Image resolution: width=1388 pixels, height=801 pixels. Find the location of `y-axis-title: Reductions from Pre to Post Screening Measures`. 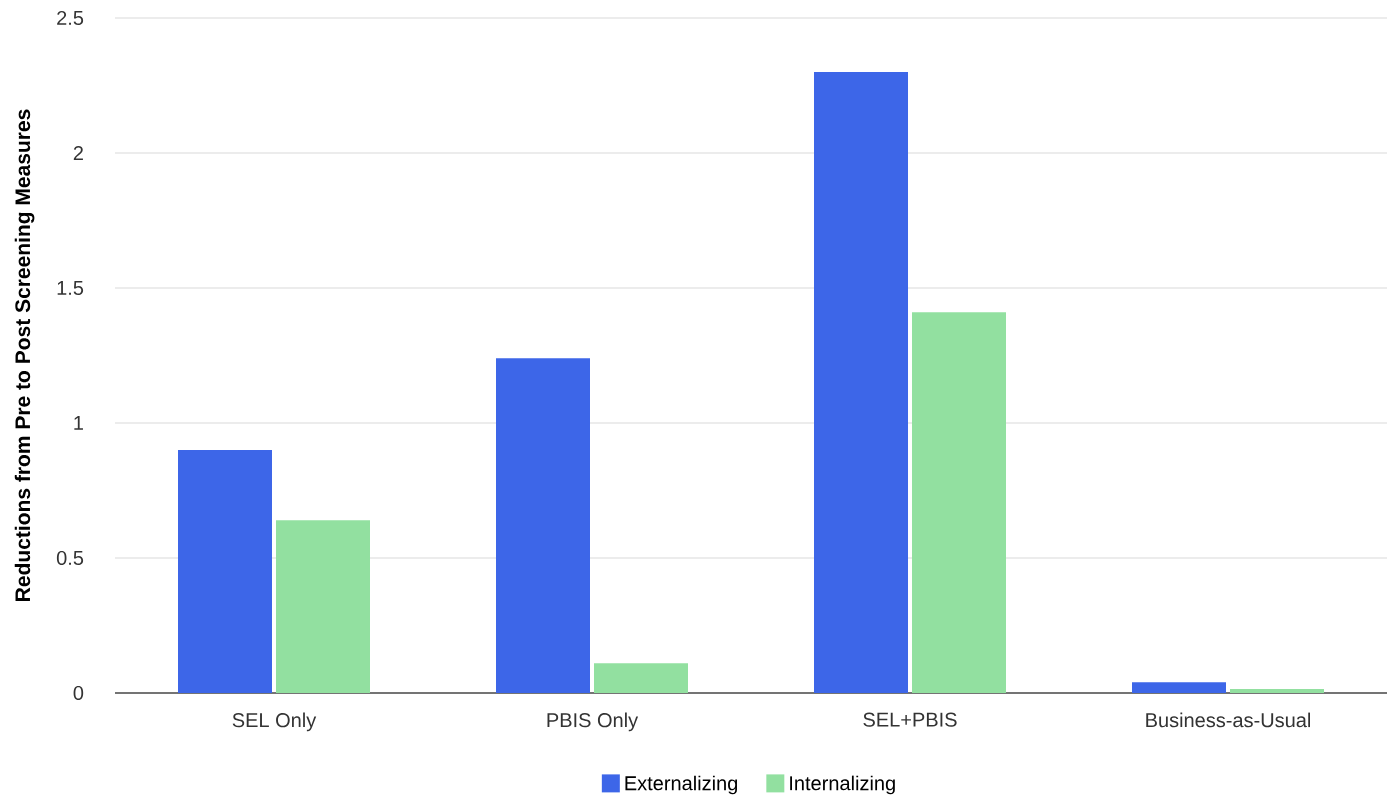

y-axis-title: Reductions from Pre to Post Screening Measures is located at coordinates (24, 355).